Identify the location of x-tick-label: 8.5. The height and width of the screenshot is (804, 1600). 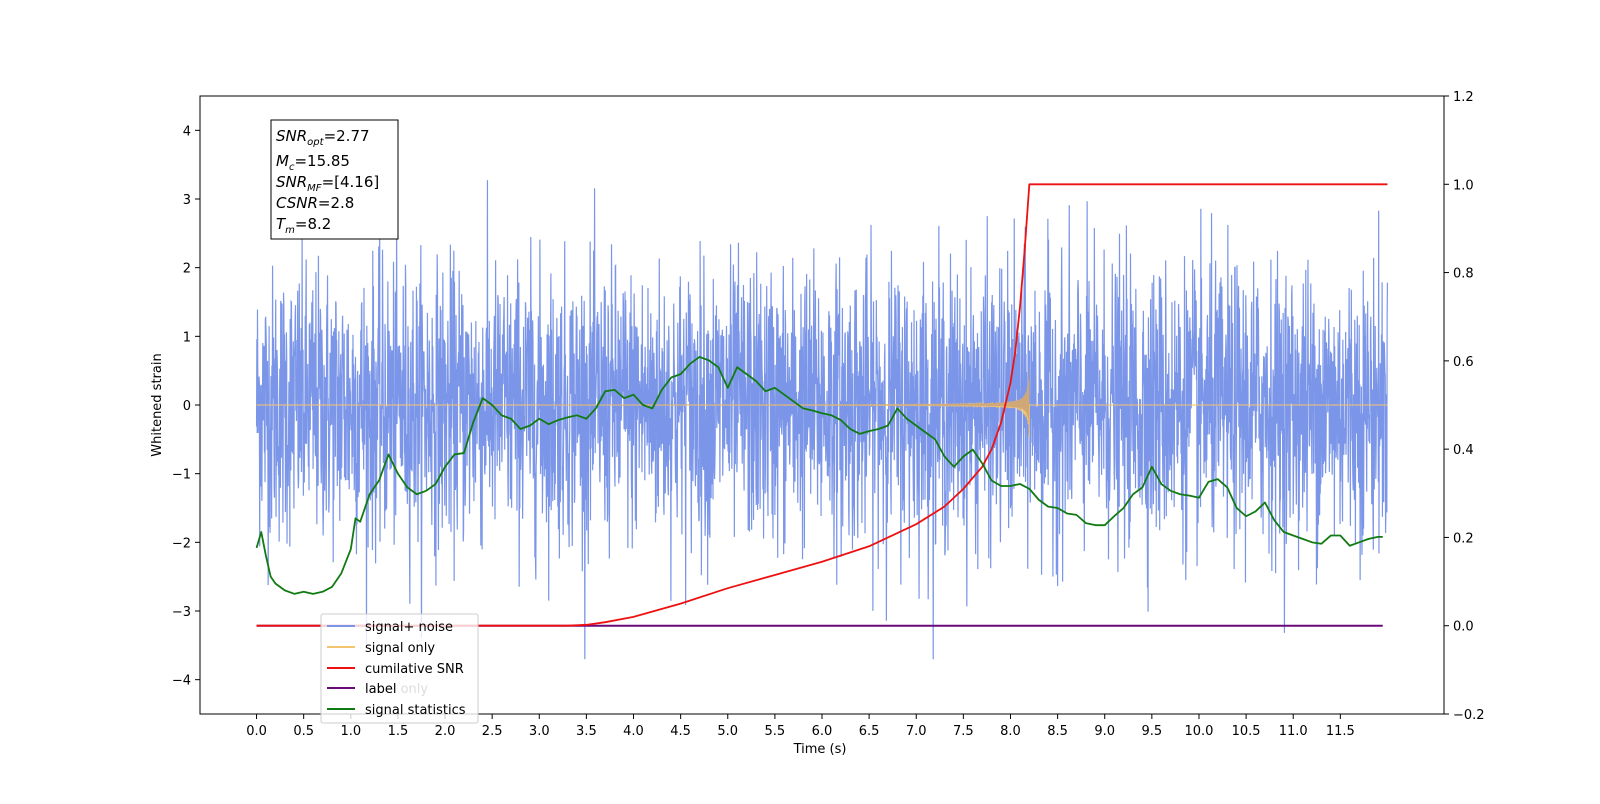
(1057, 731).